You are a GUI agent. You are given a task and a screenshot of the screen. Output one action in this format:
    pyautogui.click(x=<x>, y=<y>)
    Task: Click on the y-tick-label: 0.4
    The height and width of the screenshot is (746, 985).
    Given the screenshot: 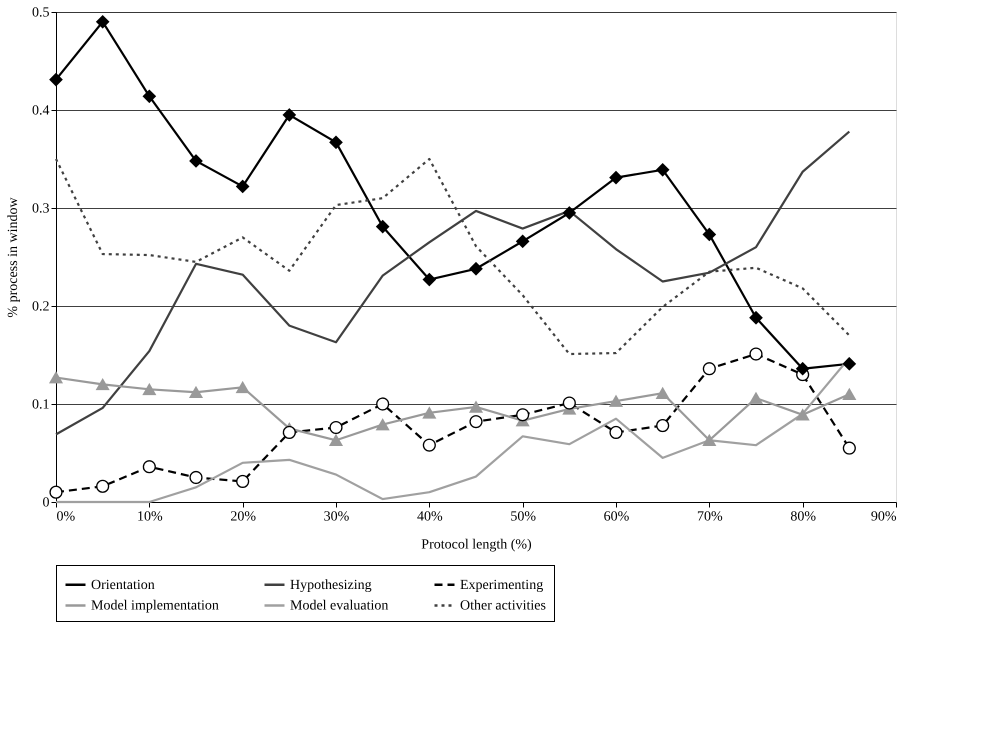 What is the action you would take?
    pyautogui.click(x=41, y=111)
    